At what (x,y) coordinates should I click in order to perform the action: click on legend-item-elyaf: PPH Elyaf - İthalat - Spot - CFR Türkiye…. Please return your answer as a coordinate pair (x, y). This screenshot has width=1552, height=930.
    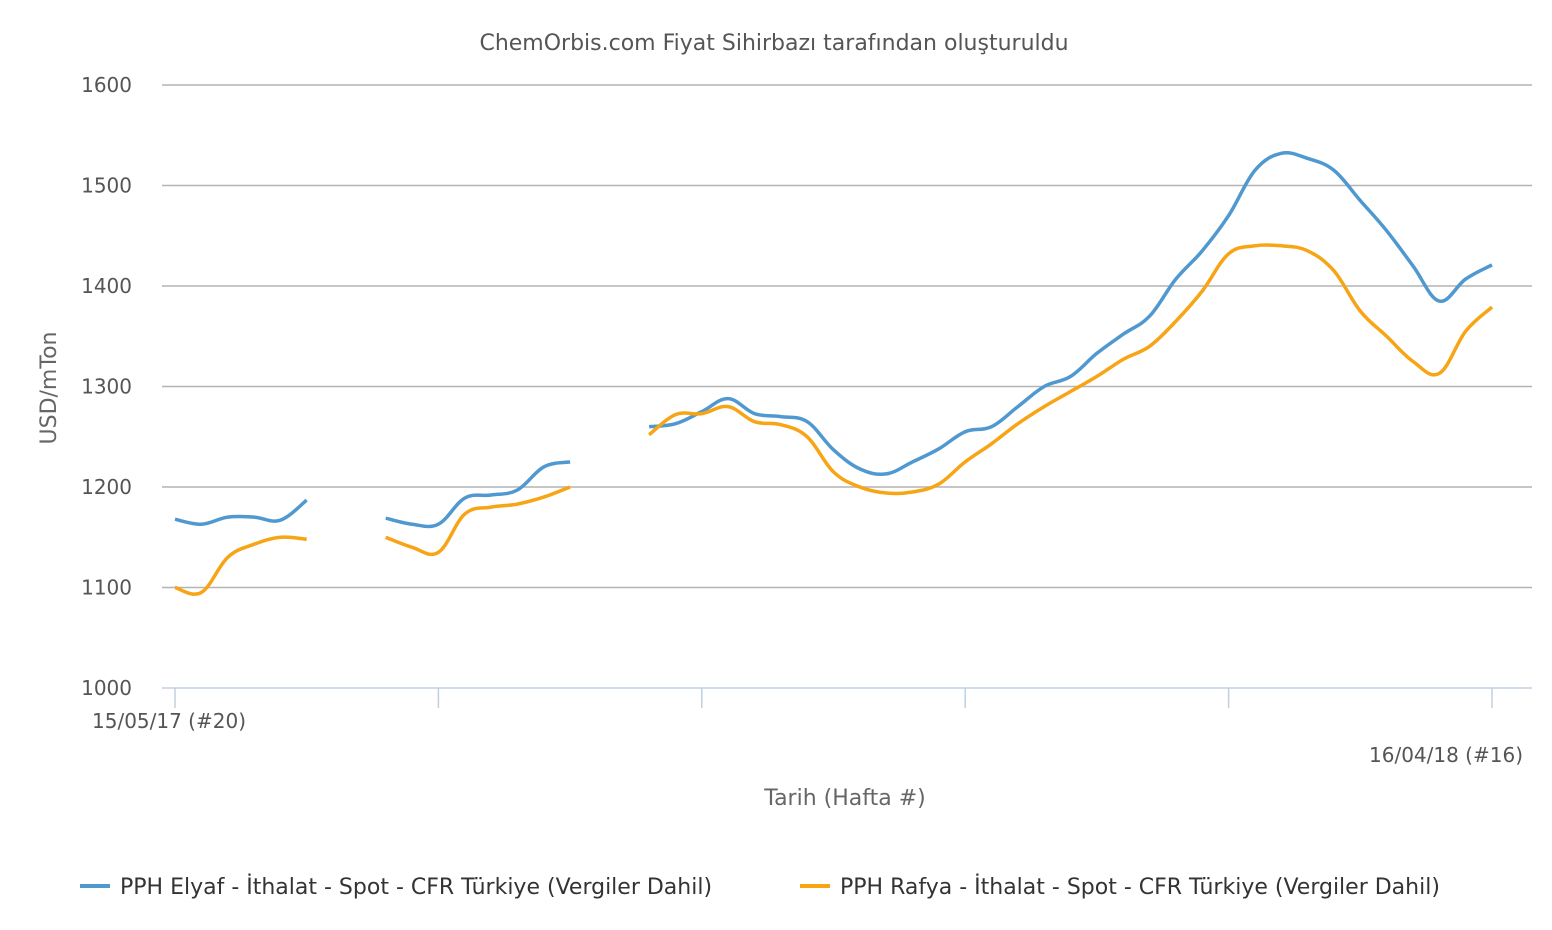
    Looking at the image, I should click on (396, 887).